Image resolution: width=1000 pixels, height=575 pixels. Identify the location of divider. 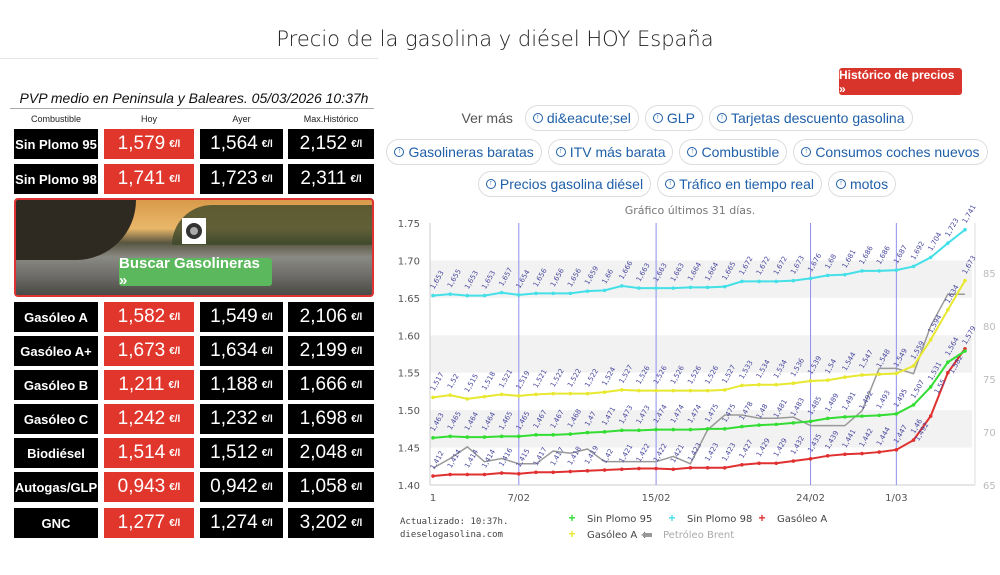
(192, 108).